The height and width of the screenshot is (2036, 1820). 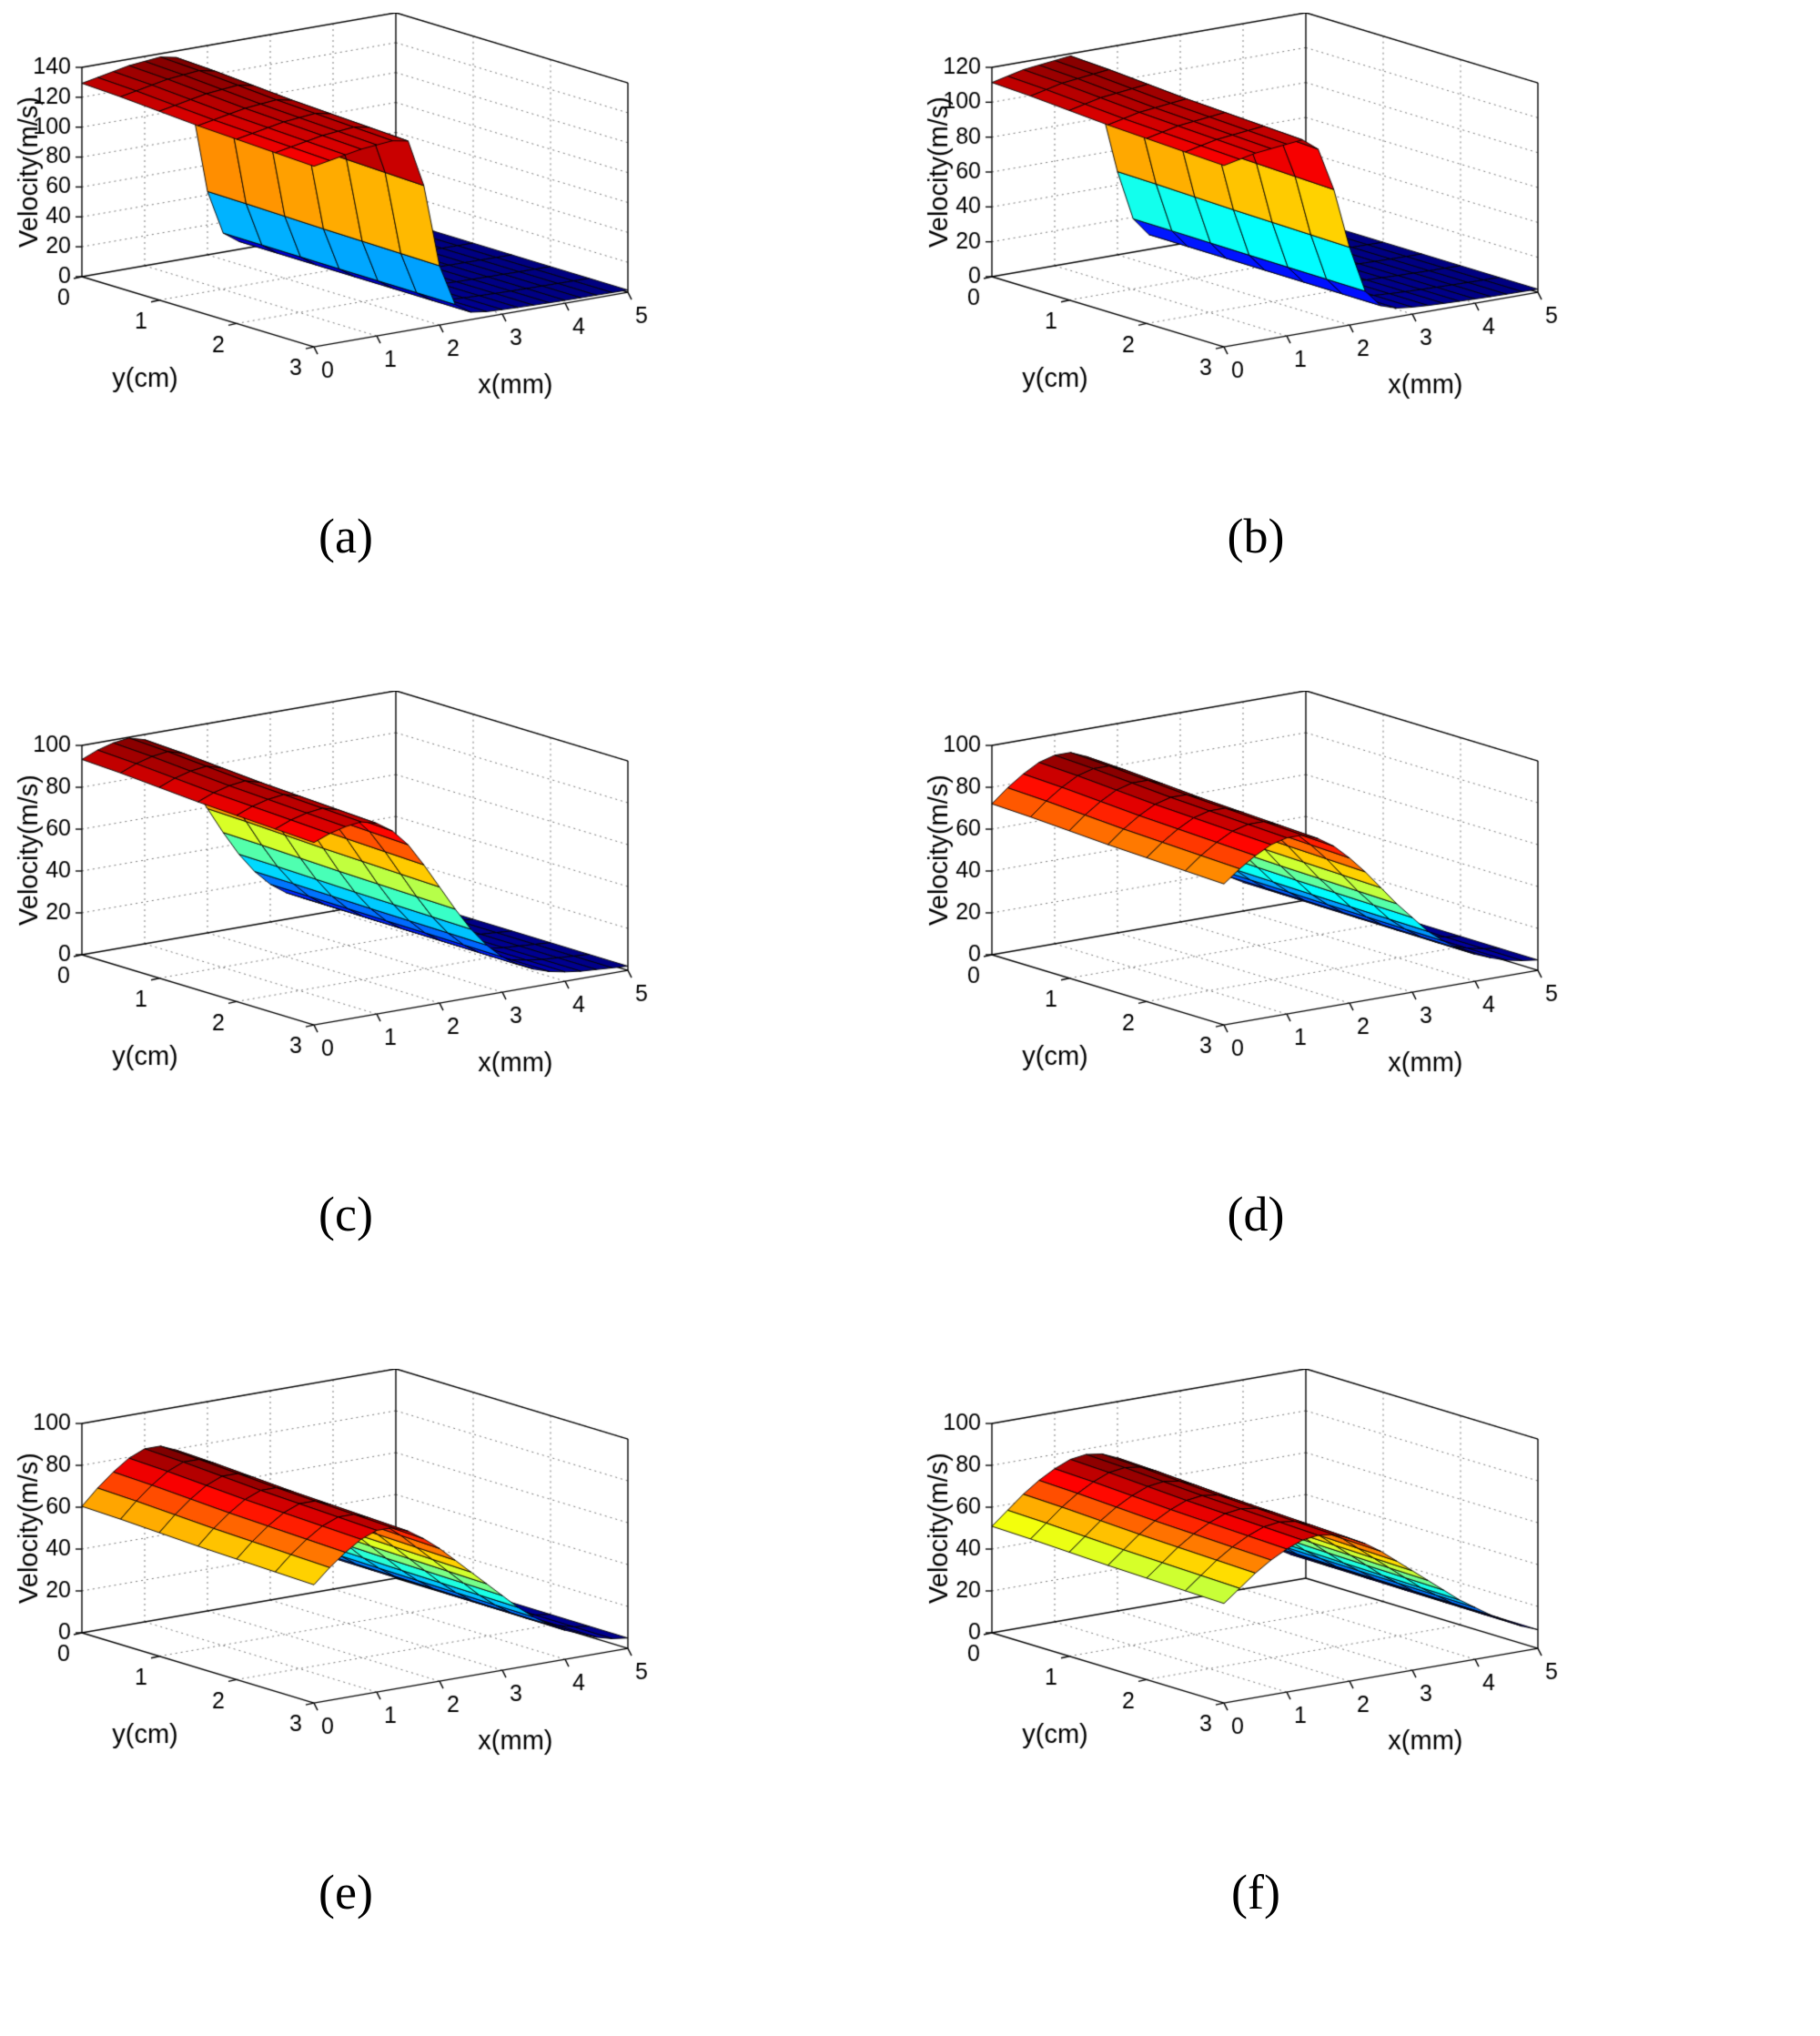 I want to click on panel-caption-c: (c), so click(x=346, y=1214).